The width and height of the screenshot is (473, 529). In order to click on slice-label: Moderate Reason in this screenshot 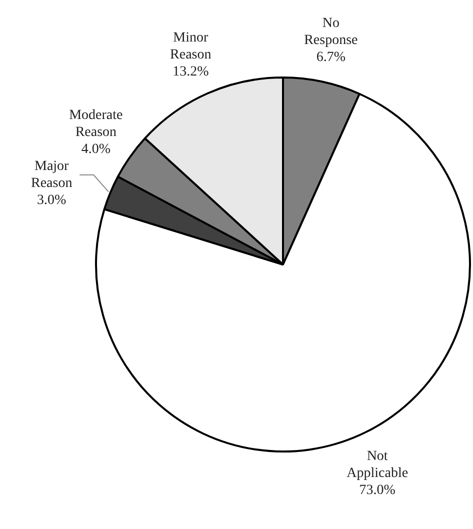, I will do `click(96, 124)`.